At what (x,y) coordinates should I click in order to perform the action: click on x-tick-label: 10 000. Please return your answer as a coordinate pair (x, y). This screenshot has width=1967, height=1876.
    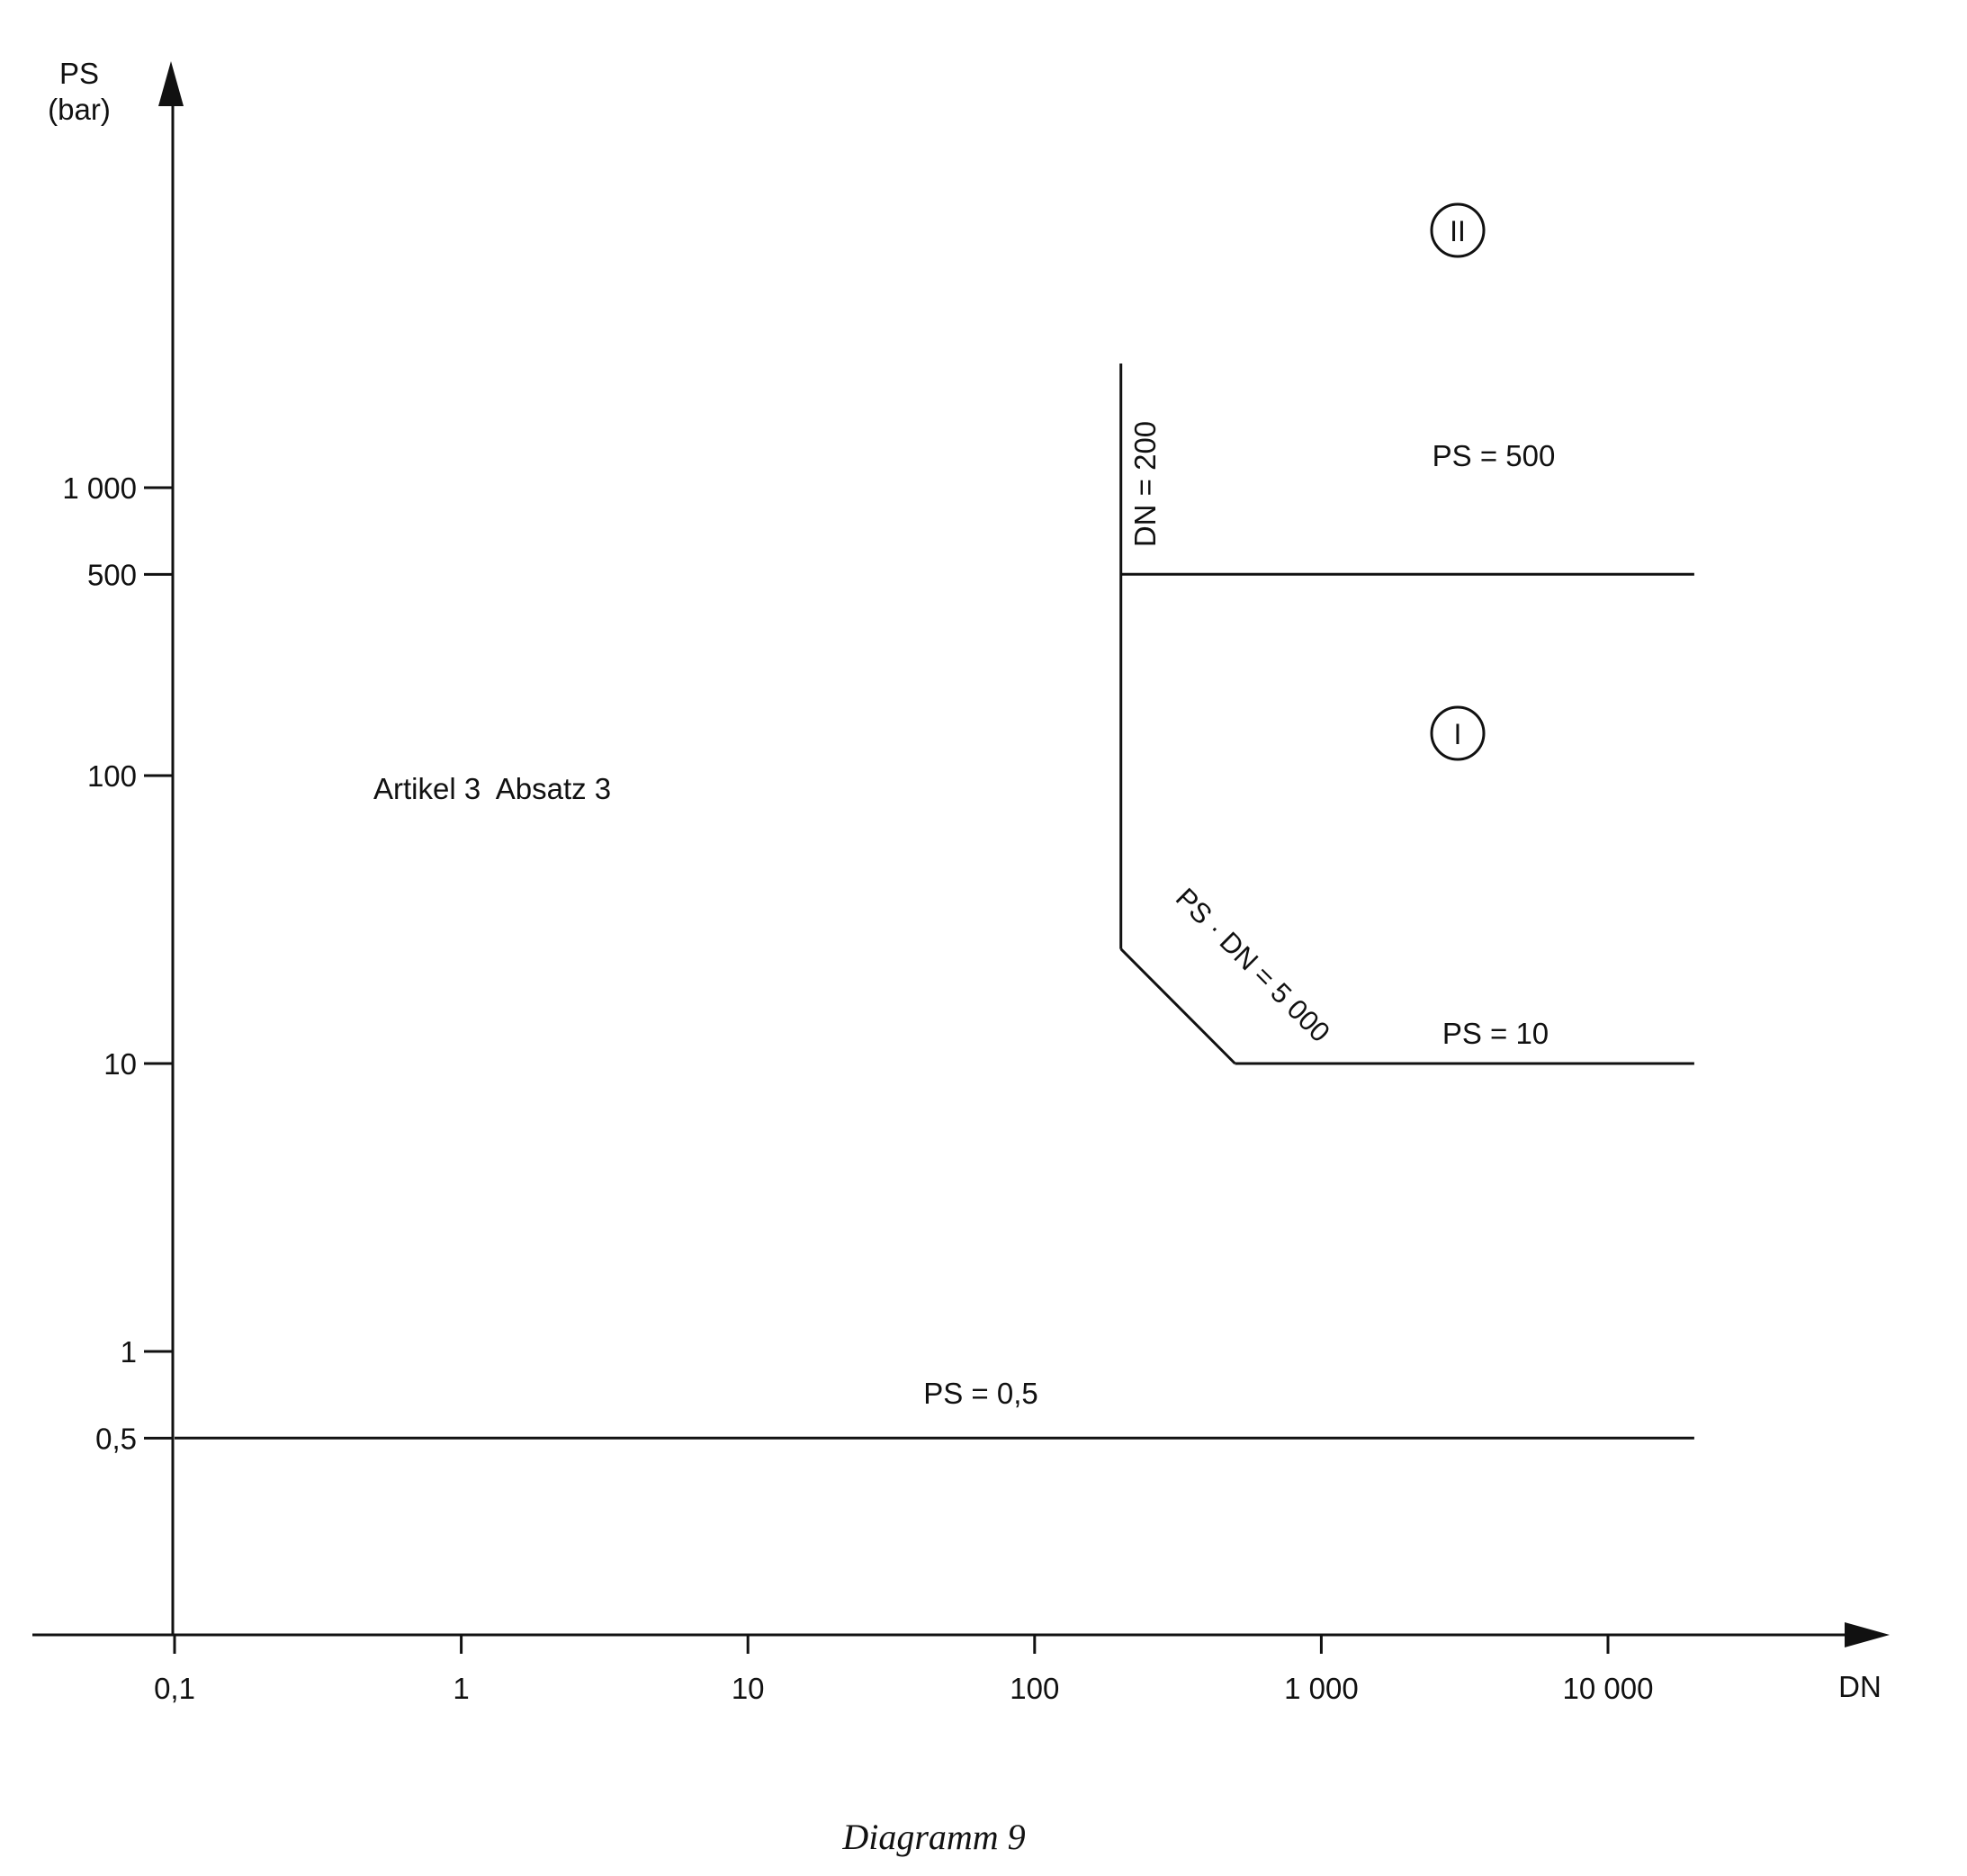
    Looking at the image, I should click on (1609, 1688).